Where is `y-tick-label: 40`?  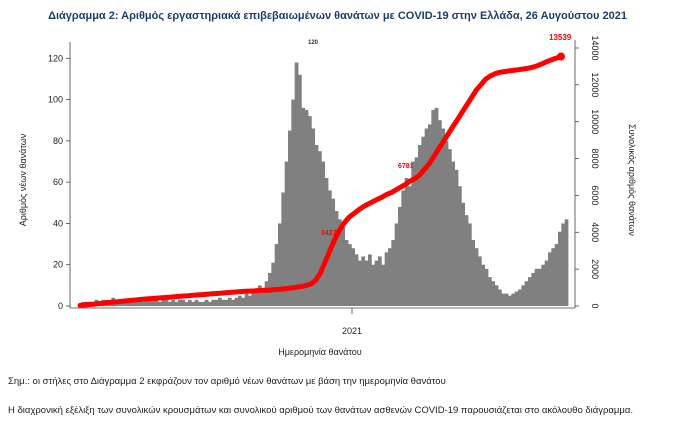
y-tick-label: 40 is located at coordinates (58, 223).